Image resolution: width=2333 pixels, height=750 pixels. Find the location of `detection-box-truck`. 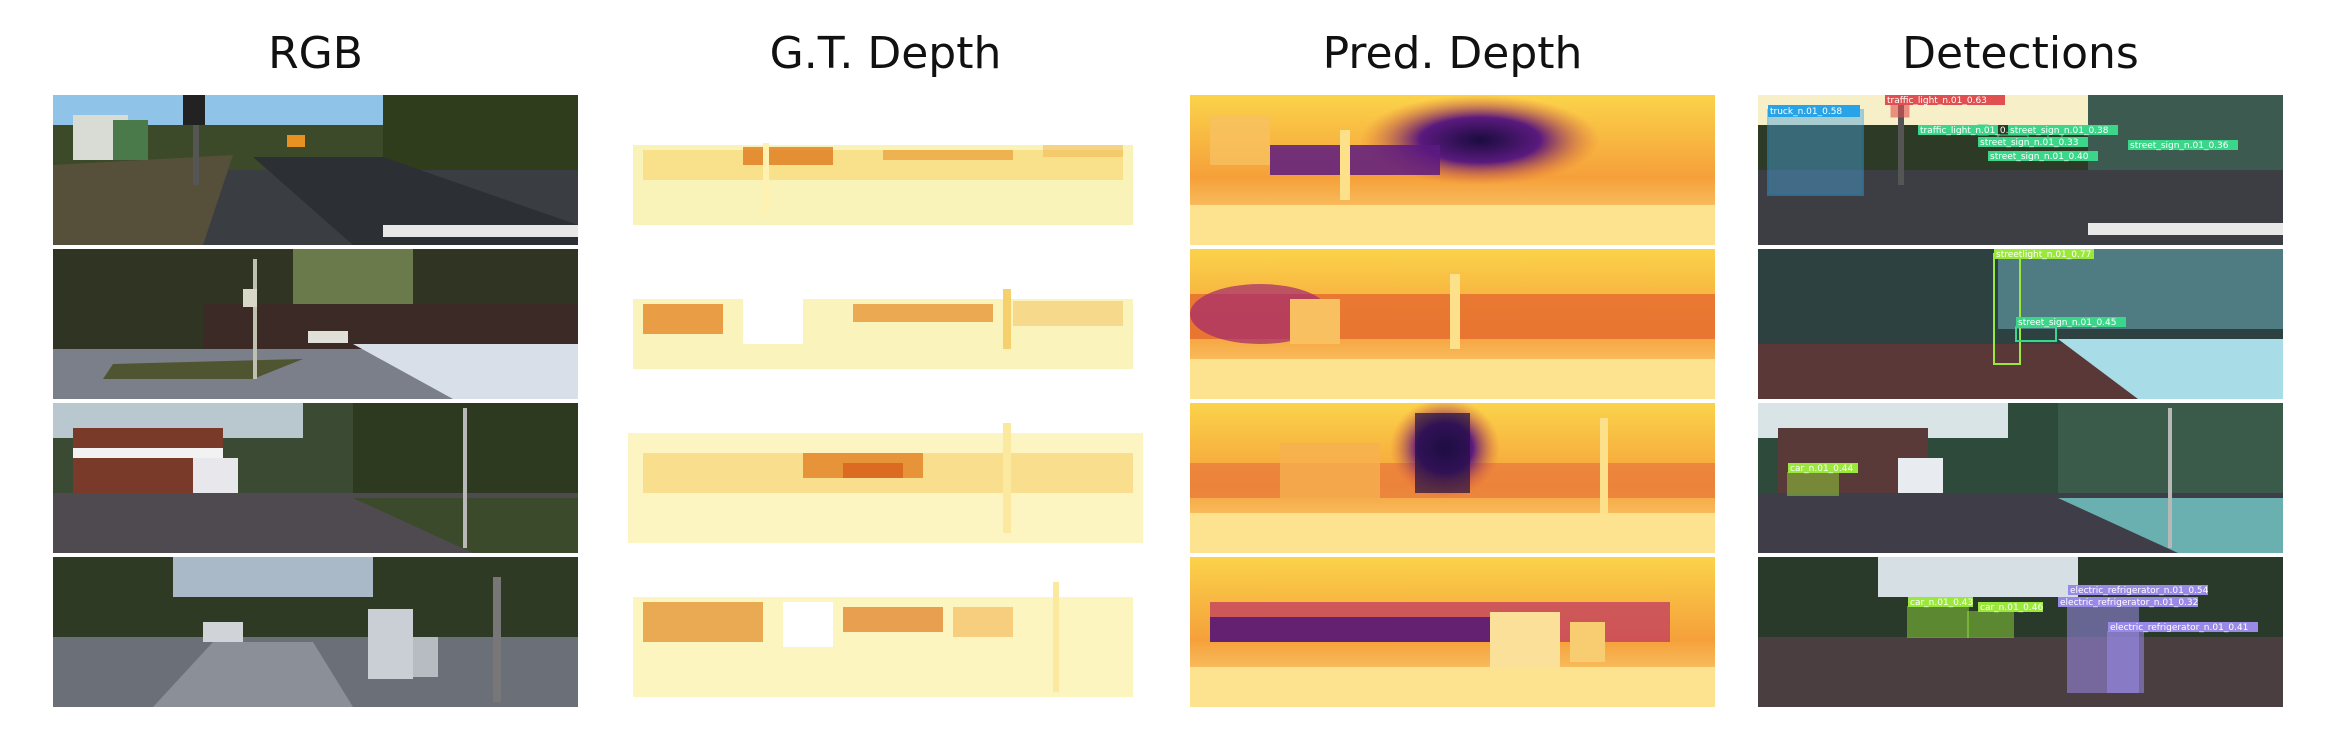

detection-box-truck is located at coordinates (1815, 152).